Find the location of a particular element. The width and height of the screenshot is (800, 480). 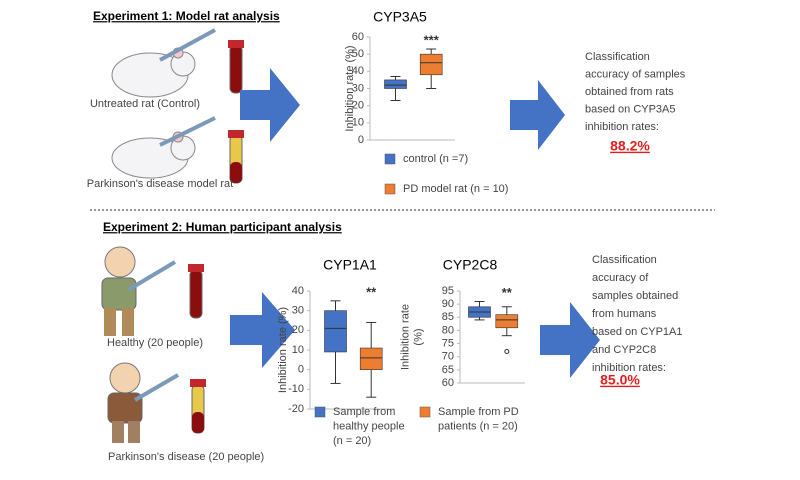

chart-title: CYP2C8 is located at coordinates (470, 265).